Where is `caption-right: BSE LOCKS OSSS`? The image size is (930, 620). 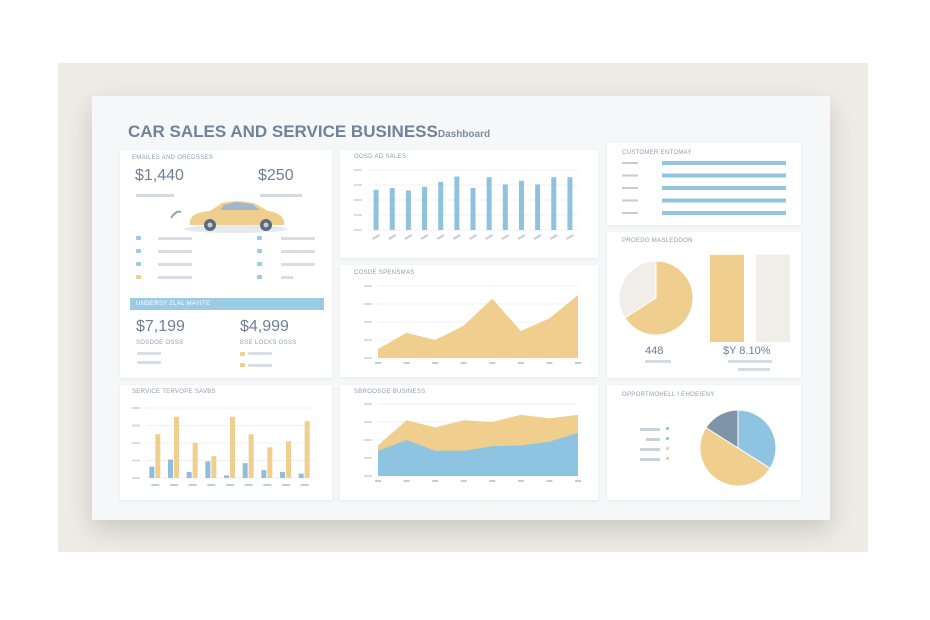 caption-right: BSE LOCKS OSSS is located at coordinates (268, 343).